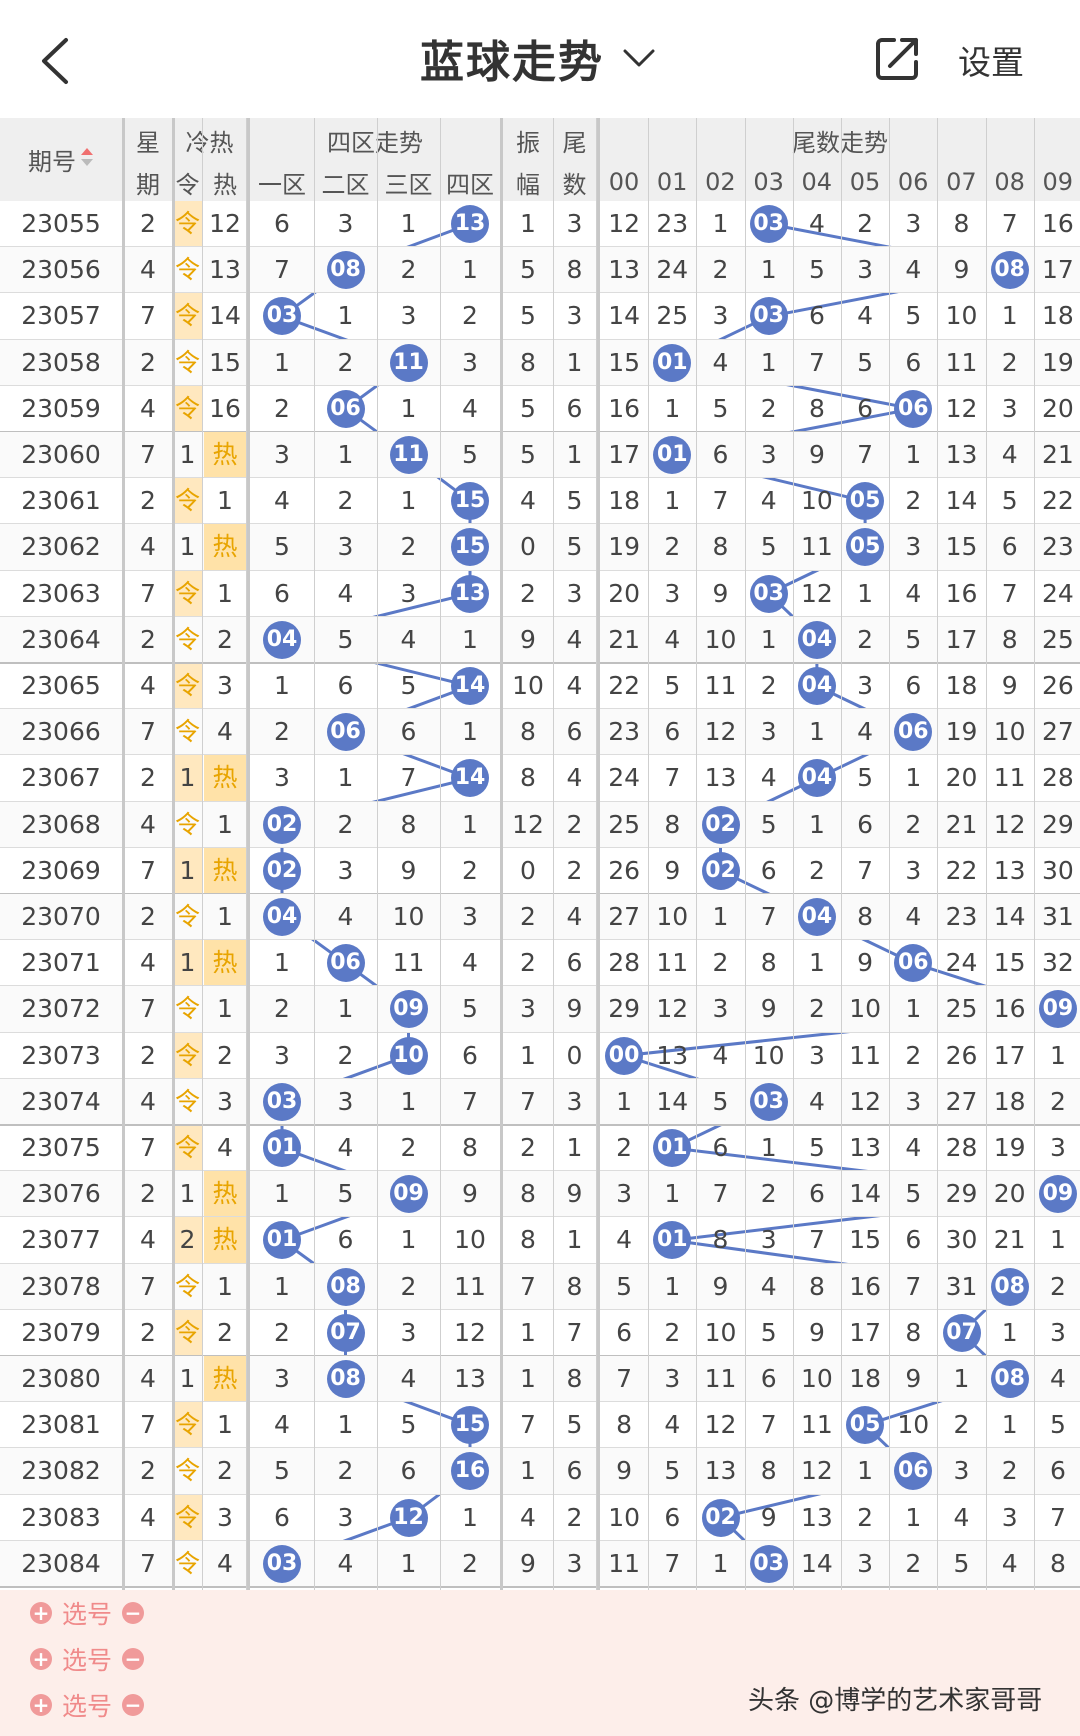 The width and height of the screenshot is (1080, 1736). I want to click on period-cell: 23078, so click(61, 1286).